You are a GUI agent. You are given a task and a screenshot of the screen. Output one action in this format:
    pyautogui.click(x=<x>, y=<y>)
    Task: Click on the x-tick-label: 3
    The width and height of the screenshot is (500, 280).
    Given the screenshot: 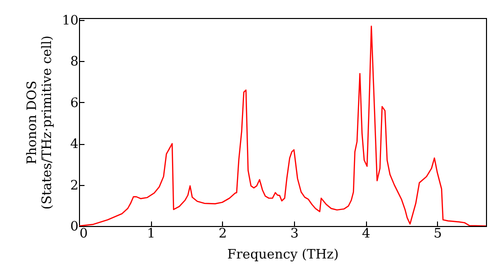 What is the action you would take?
    pyautogui.click(x=294, y=234)
    